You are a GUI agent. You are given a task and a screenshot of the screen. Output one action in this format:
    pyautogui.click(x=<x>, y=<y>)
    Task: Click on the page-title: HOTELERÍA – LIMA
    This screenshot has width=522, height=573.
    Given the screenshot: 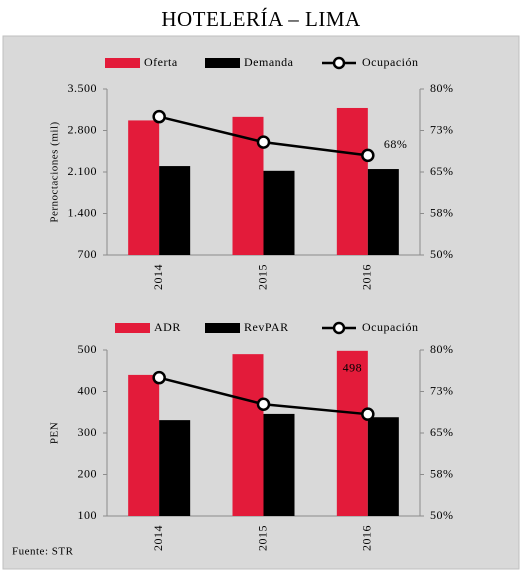 What is the action you would take?
    pyautogui.click(x=261, y=19)
    